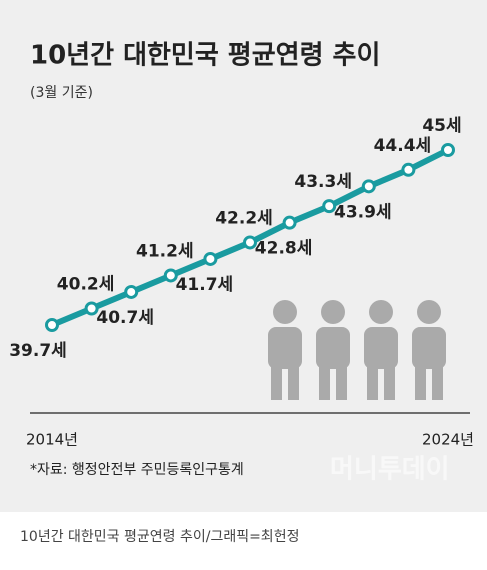 The height and width of the screenshot is (570, 487). Describe the element at coordinates (205, 56) in the screenshot. I see `chart-title: 10년간 대한민국 평균연령 추이` at that location.